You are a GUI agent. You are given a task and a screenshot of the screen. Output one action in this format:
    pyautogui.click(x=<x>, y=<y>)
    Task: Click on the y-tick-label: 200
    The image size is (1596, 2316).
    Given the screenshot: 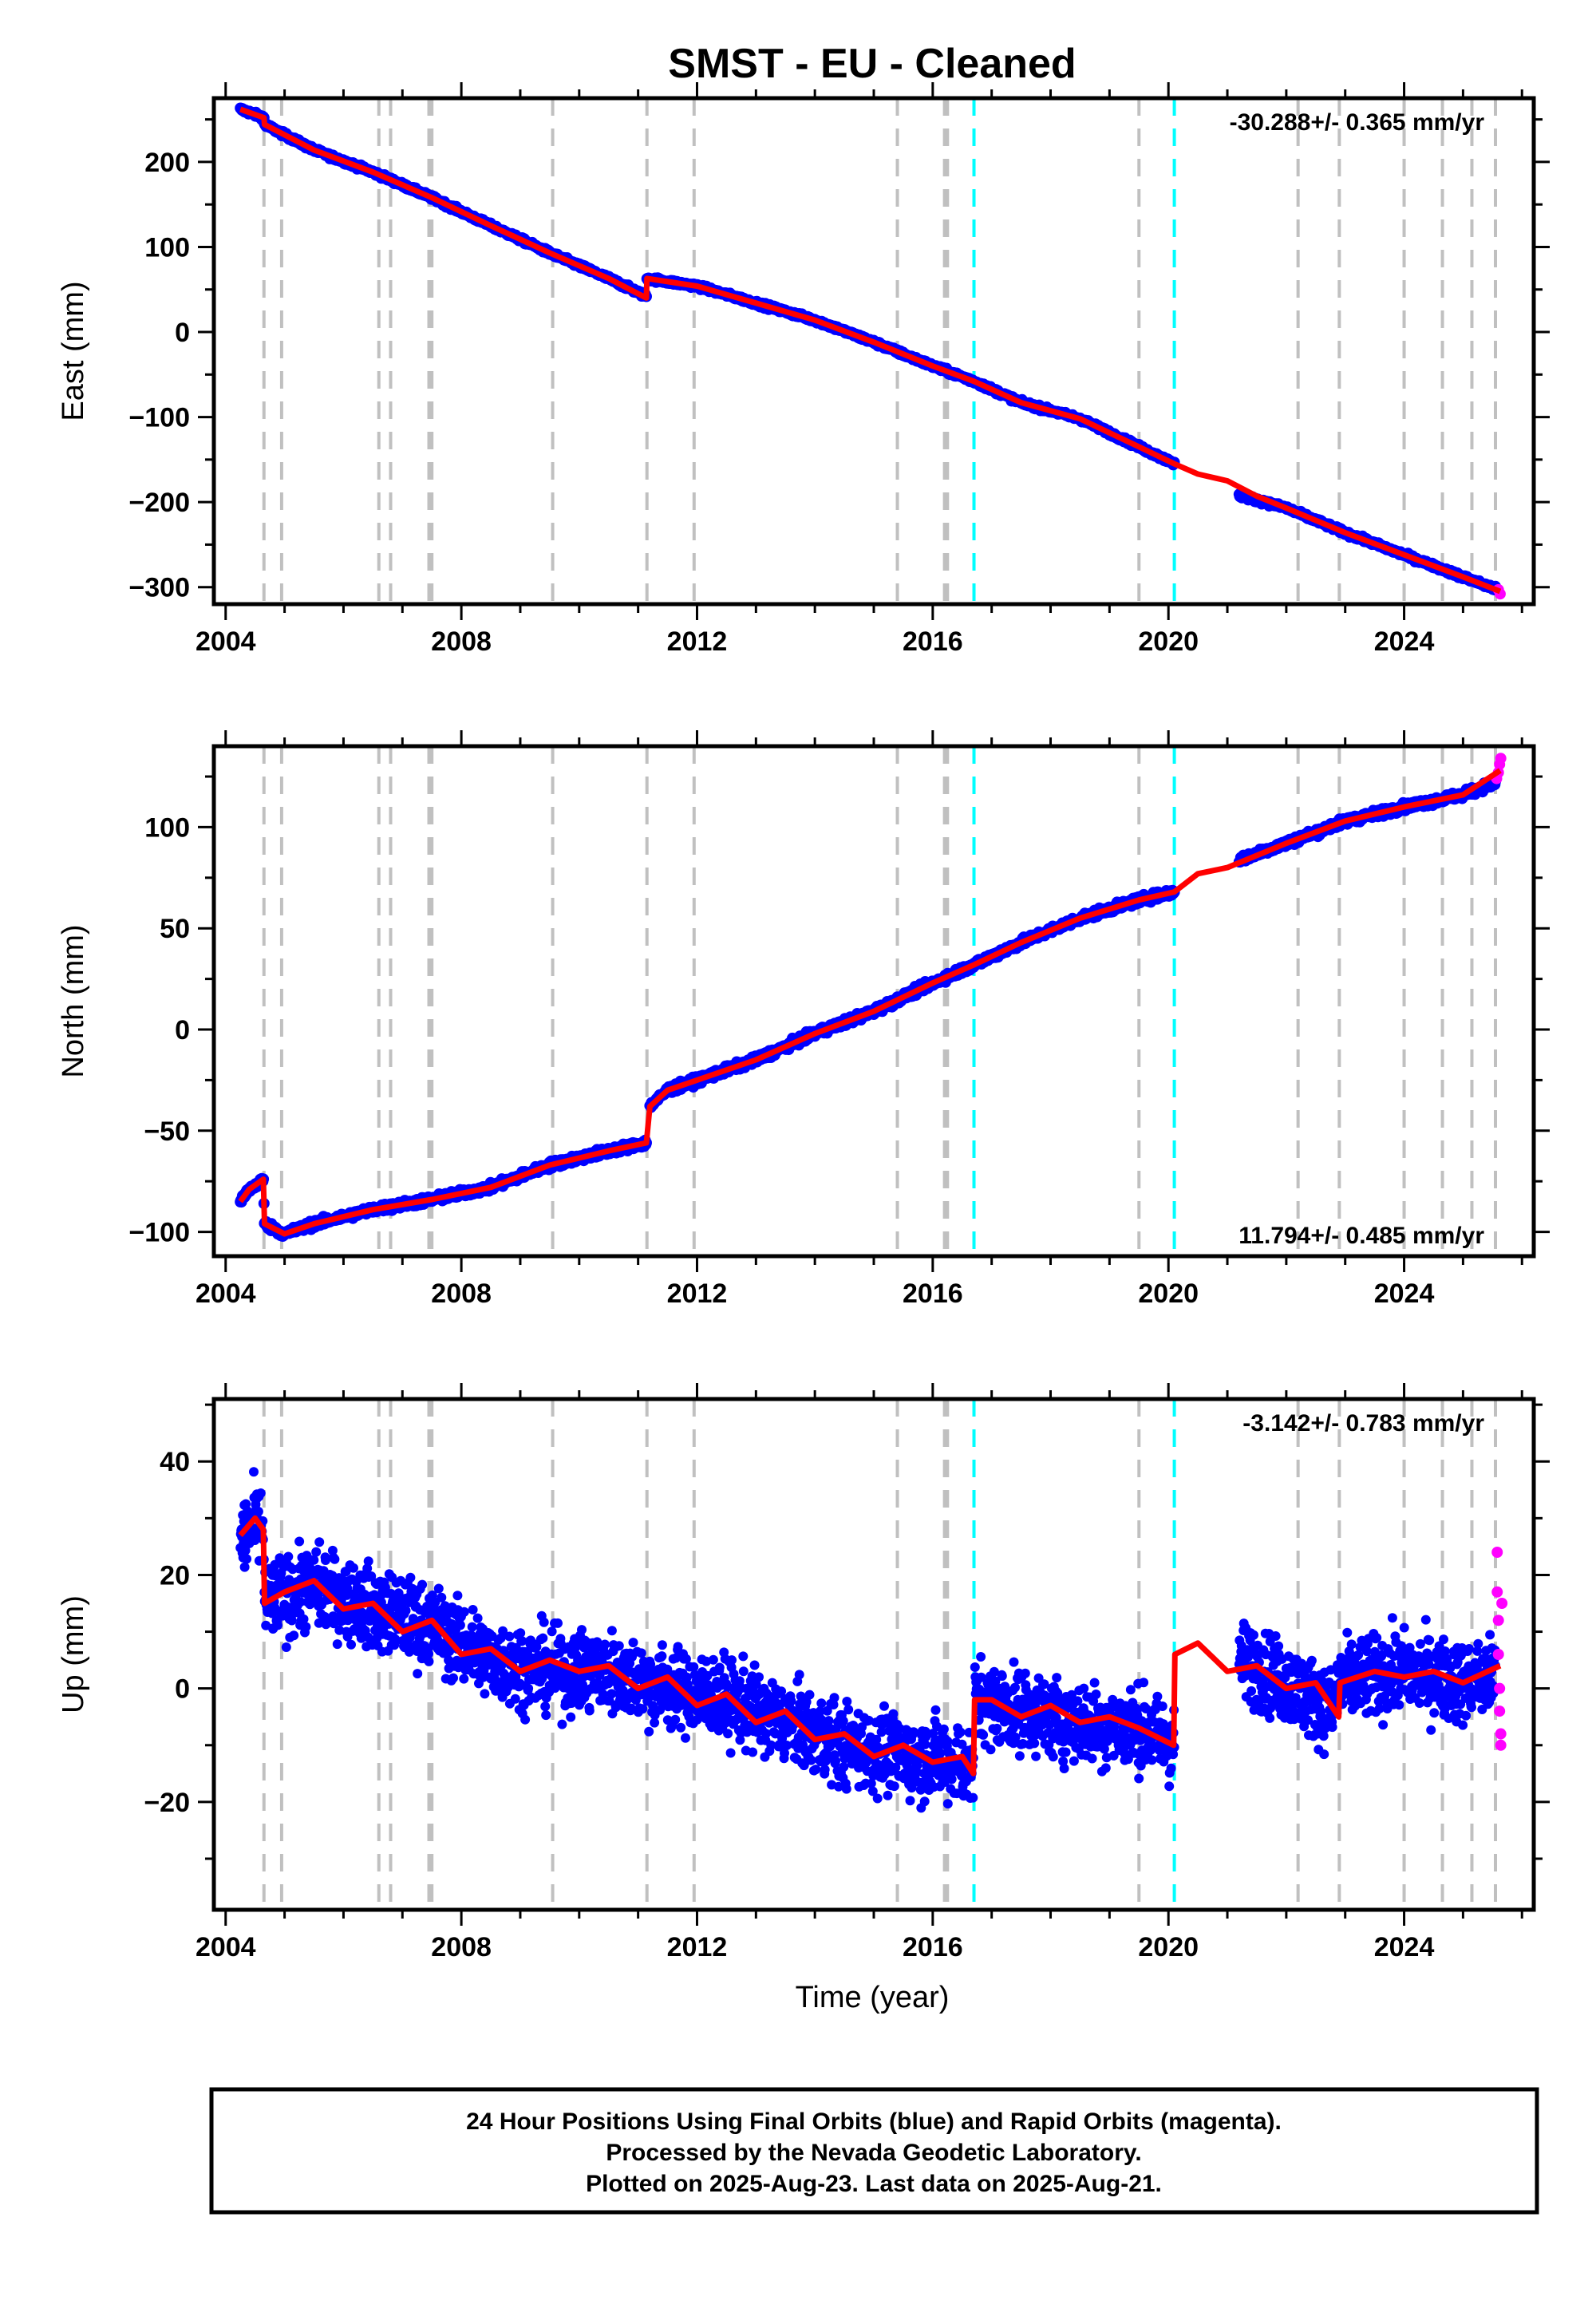 What is the action you would take?
    pyautogui.click(x=167, y=163)
    